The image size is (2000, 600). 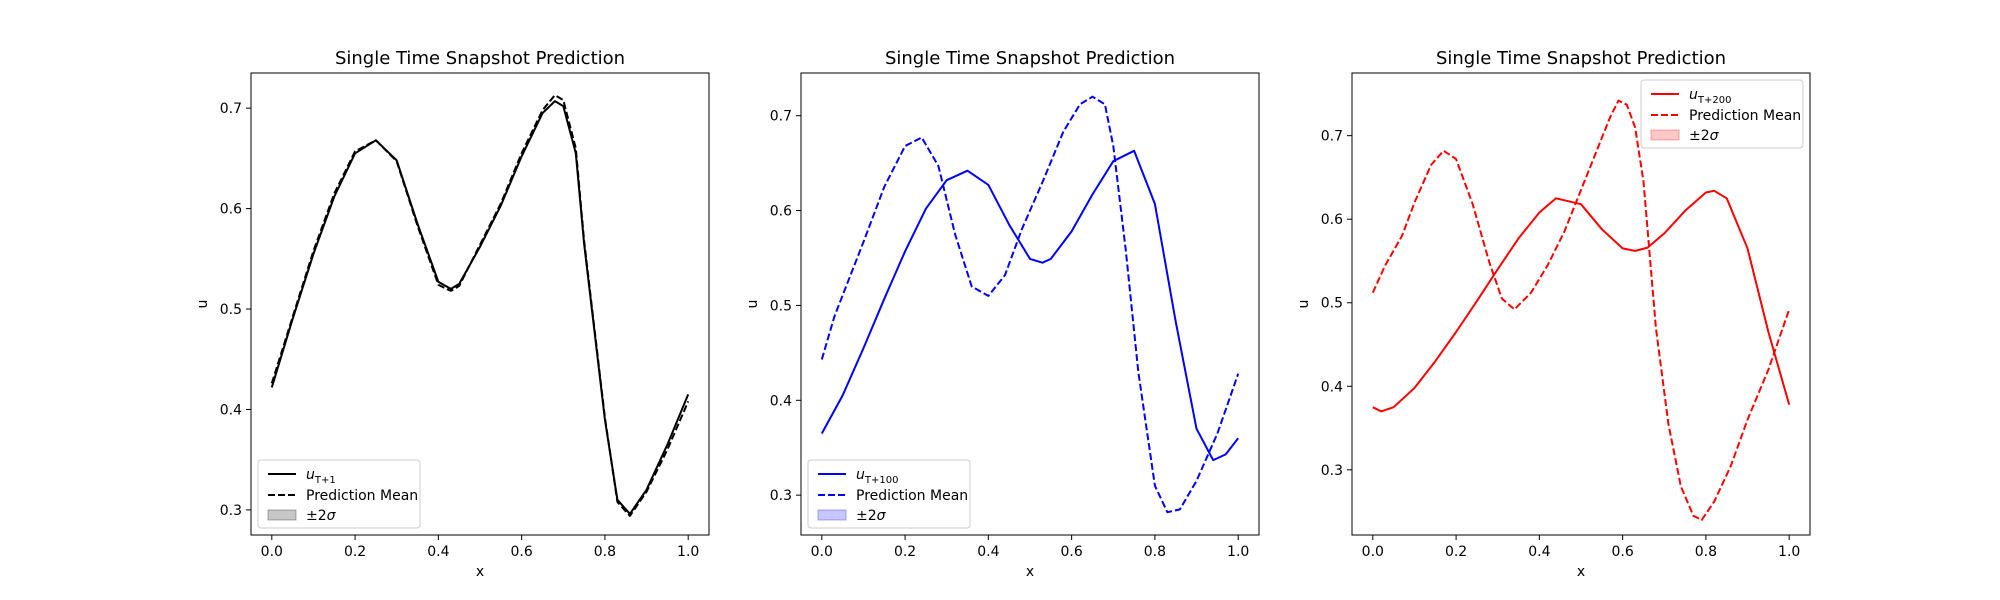 What do you see at coordinates (321, 476) in the screenshot?
I see `legend-label-truth: uT+1` at bounding box center [321, 476].